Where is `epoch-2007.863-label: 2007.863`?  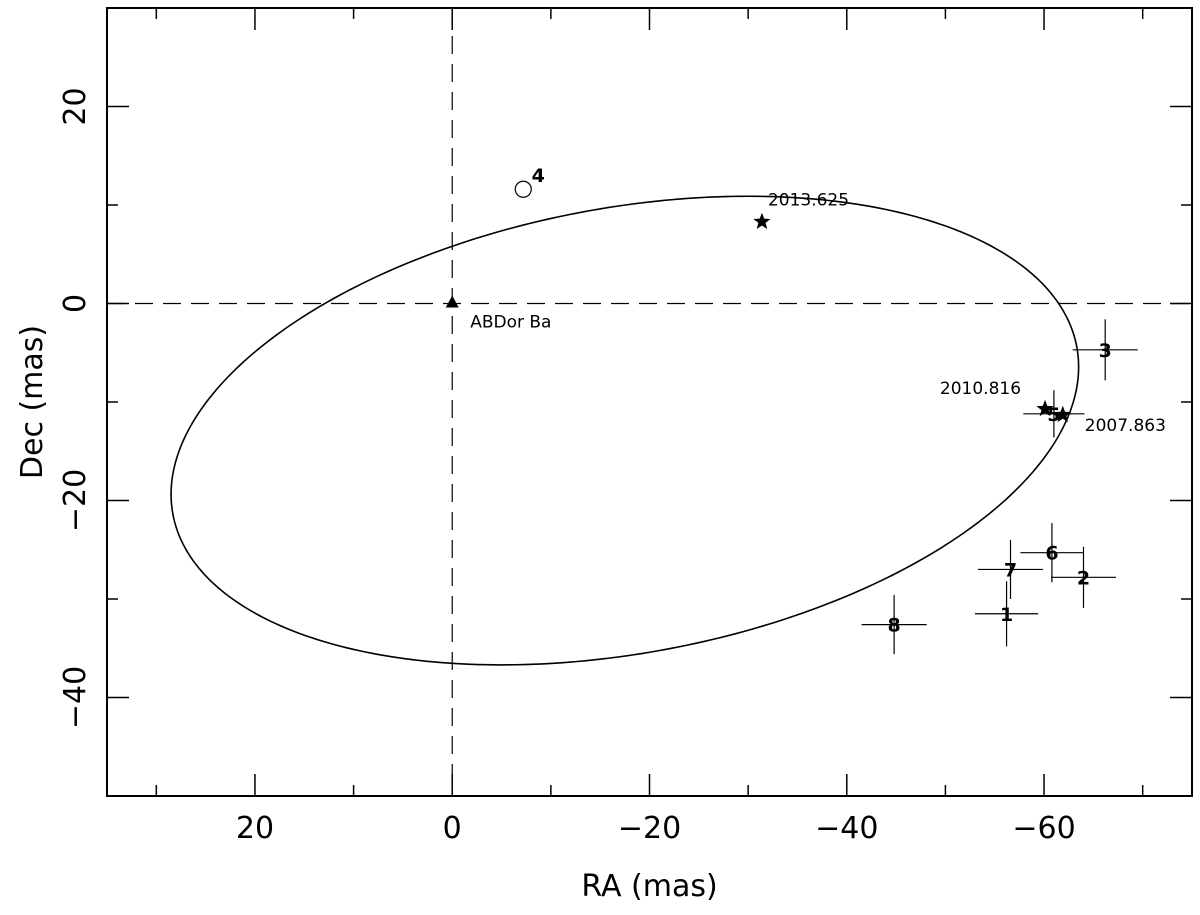 epoch-2007.863-label: 2007.863 is located at coordinates (1125, 426).